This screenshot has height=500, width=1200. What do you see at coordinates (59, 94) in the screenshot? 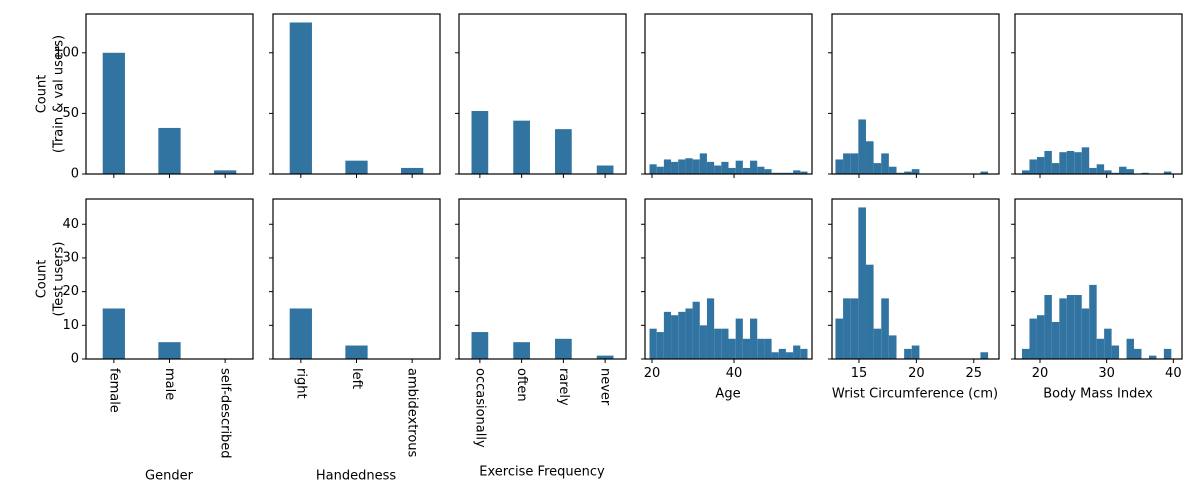
I see `y-axis-label-train-line2: (Train & val users)` at bounding box center [59, 94].